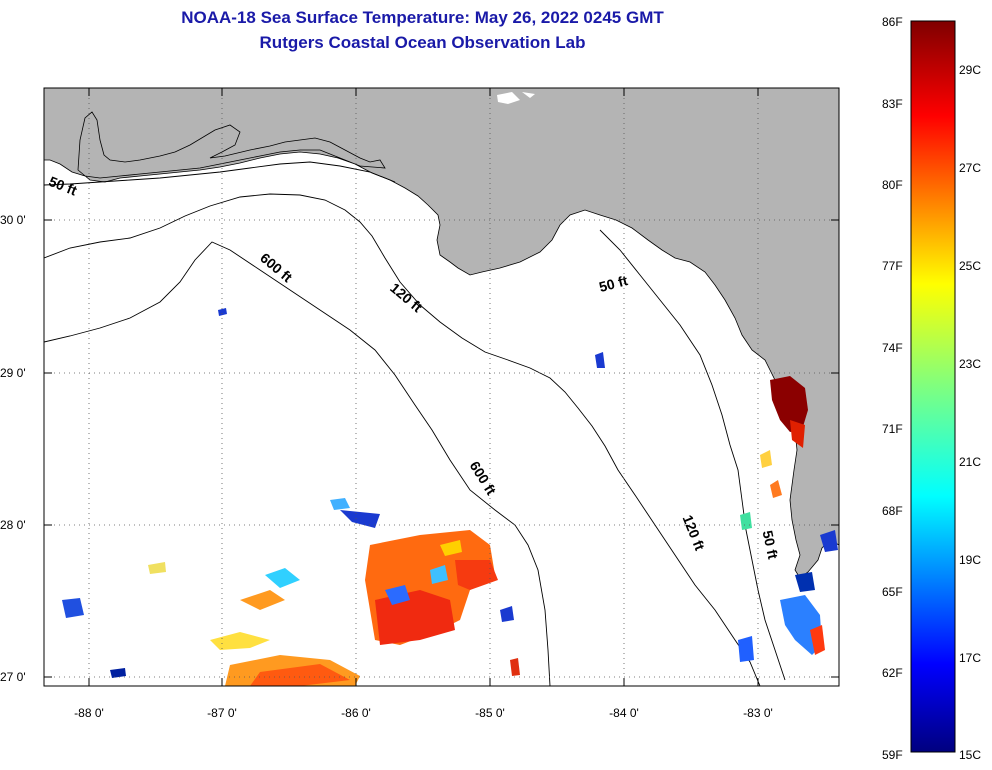 This screenshot has width=992, height=770. What do you see at coordinates (13, 373) in the screenshot?
I see `lat-label-29: 29 0'` at bounding box center [13, 373].